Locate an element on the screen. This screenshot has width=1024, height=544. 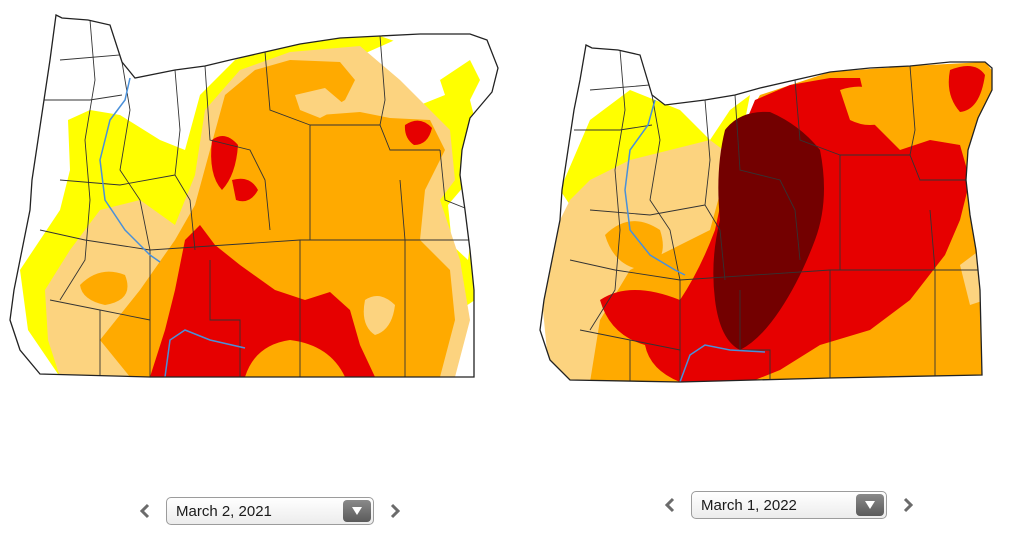
d4-region is located at coordinates (768, 231).